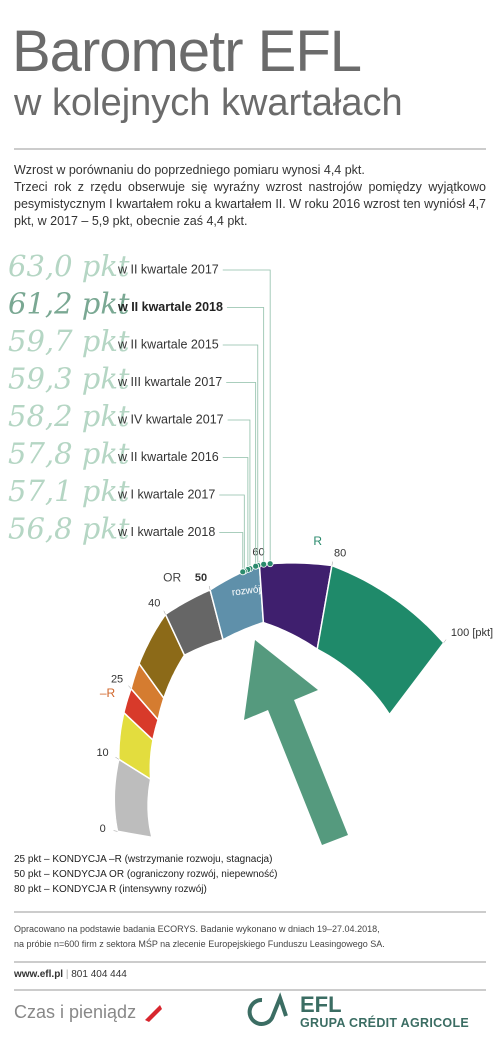  I want to click on reading-label: 59,3 pkt, so click(69, 379).